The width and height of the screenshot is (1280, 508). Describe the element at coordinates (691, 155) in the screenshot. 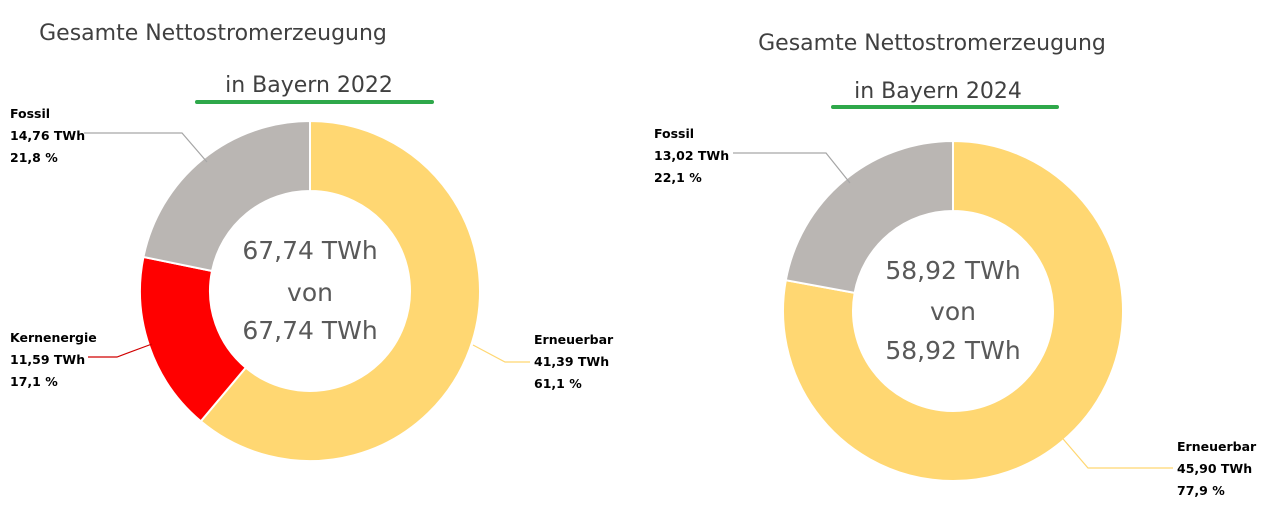

I see `label-value-fossil: 13,02 TWh` at that location.